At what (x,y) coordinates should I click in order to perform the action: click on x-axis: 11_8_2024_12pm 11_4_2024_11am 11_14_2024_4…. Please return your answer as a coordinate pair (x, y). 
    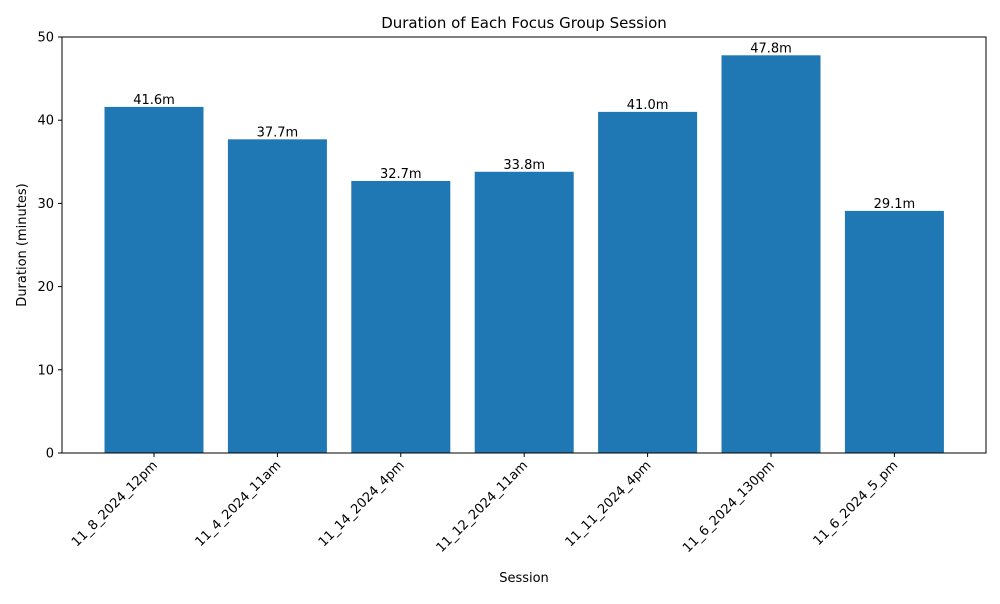
    Looking at the image, I should click on (485, 504).